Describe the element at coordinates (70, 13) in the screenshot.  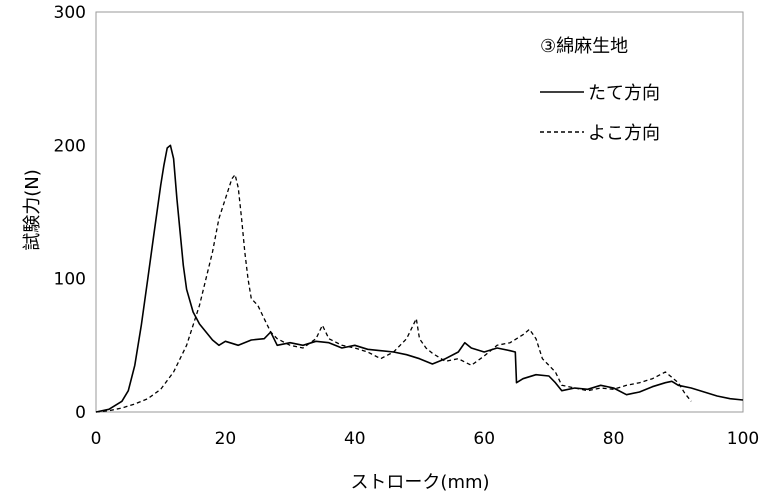
I see `y-tick-label: 300` at that location.